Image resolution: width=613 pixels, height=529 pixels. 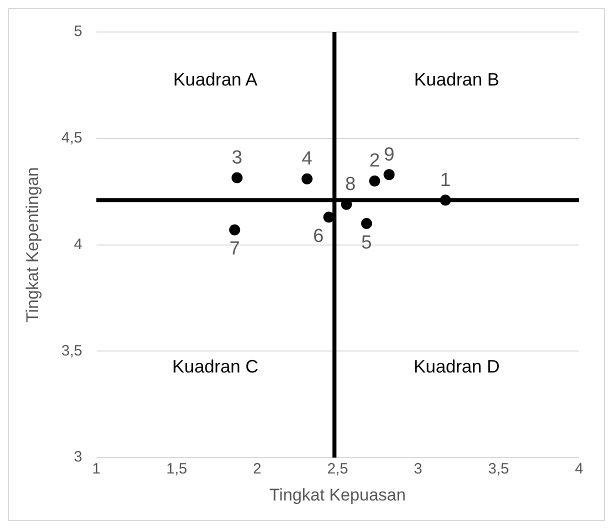 I want to click on y-tick-label: 4,5, so click(x=71, y=138).